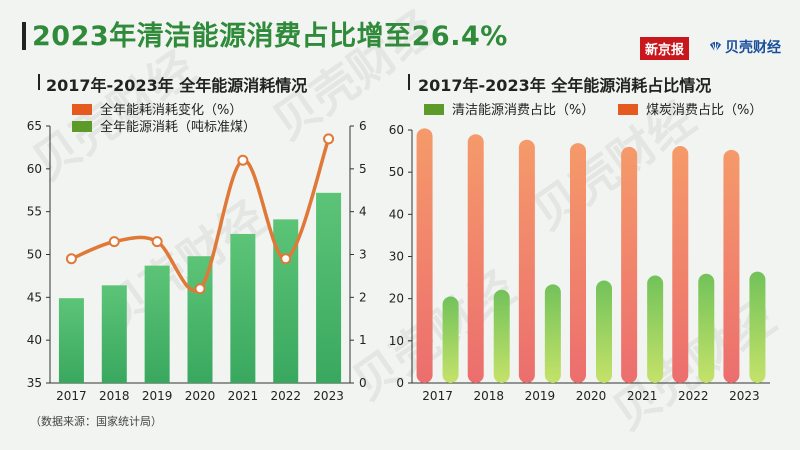  Describe the element at coordinates (396, 341) in the screenshot. I see `y-tick-label: 10` at that location.